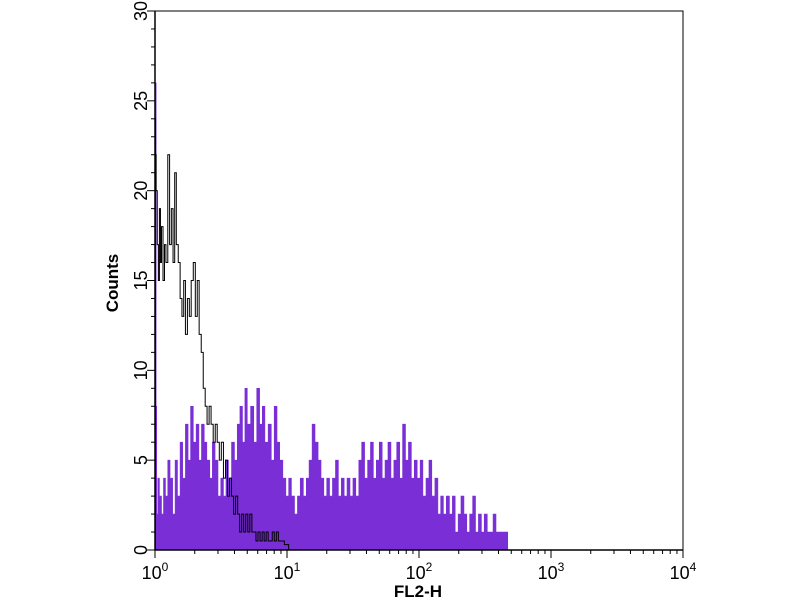 This screenshot has width=800, height=600. What do you see at coordinates (287, 571) in the screenshot?
I see `x-tick-label: 10¹` at bounding box center [287, 571].